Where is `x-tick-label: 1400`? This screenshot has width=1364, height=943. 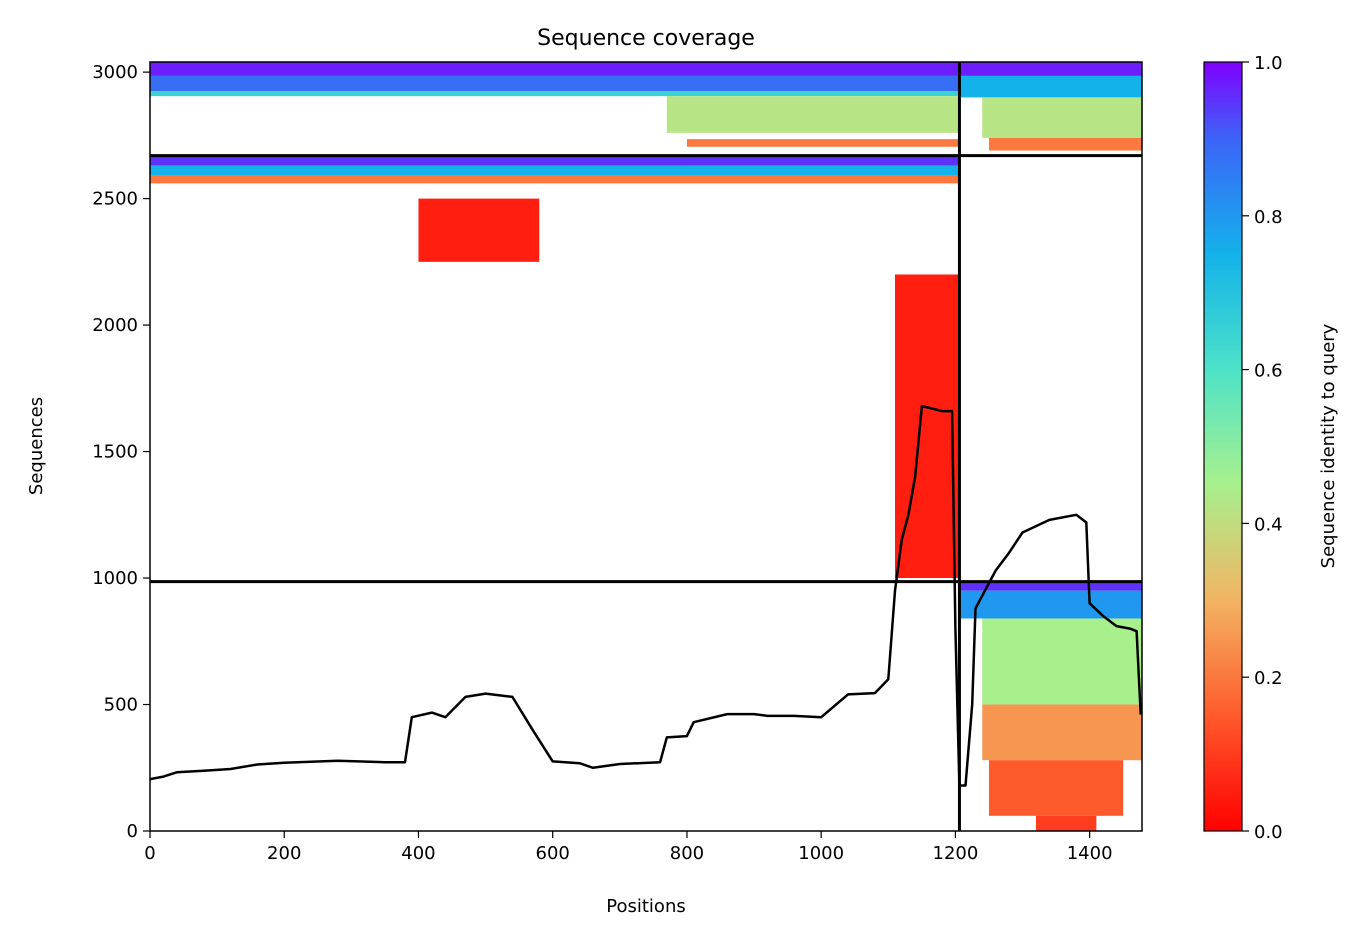 x-tick-label: 1400 is located at coordinates (1090, 853).